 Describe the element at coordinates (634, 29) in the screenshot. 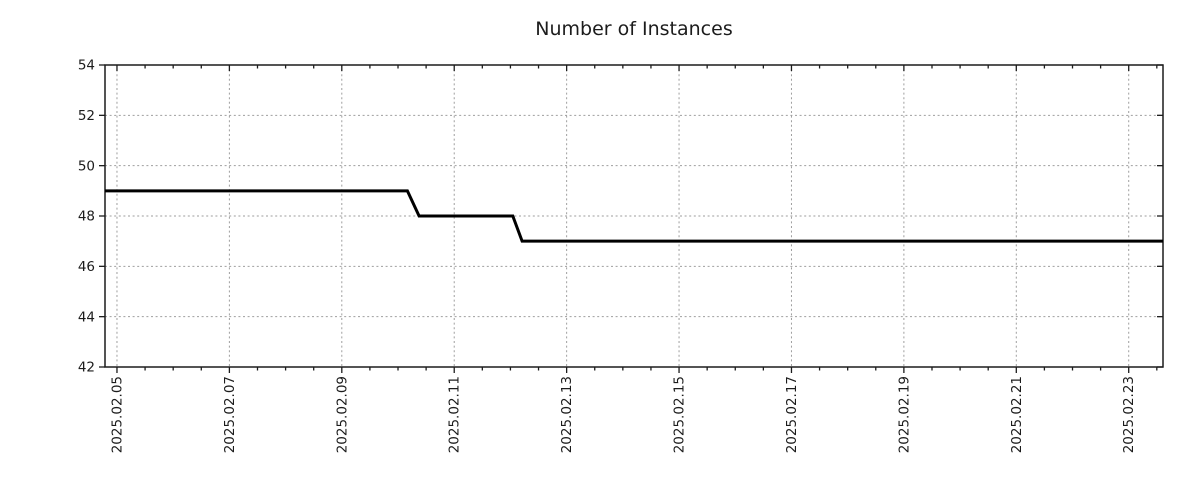

I see `chart-title: Number of Instances` at that location.